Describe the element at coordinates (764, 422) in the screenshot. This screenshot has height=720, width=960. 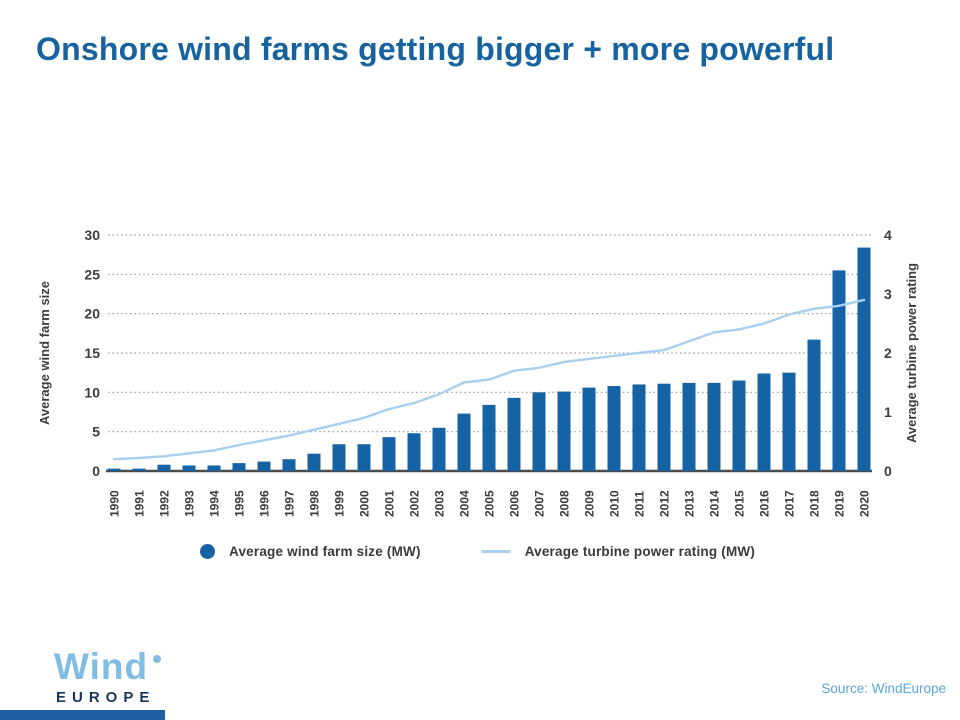
I see `bar-2016` at that location.